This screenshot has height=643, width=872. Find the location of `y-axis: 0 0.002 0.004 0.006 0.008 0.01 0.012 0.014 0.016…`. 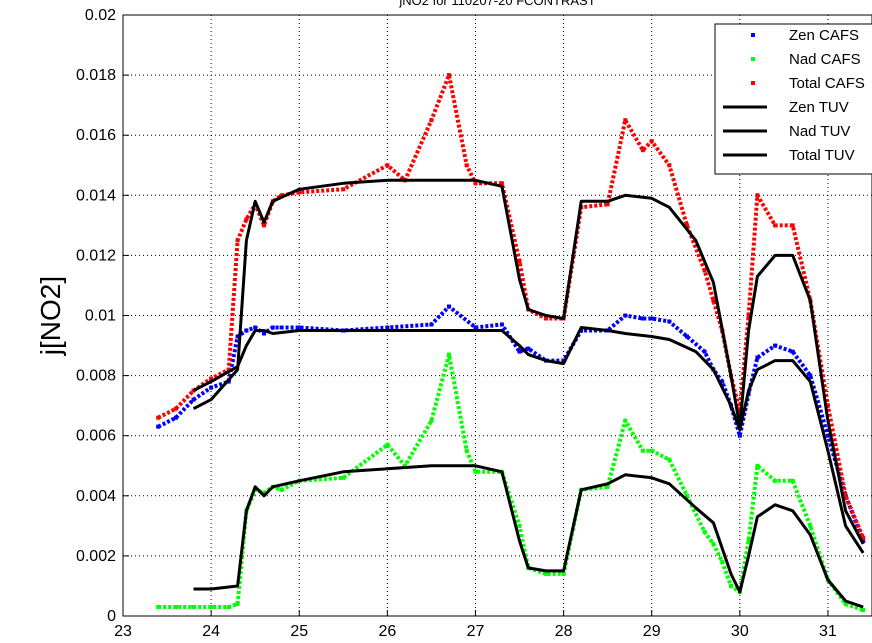

y-axis: 0 0.002 0.004 0.006 0.008 0.01 0.012 0.014 0.016… is located at coordinates (102, 316).